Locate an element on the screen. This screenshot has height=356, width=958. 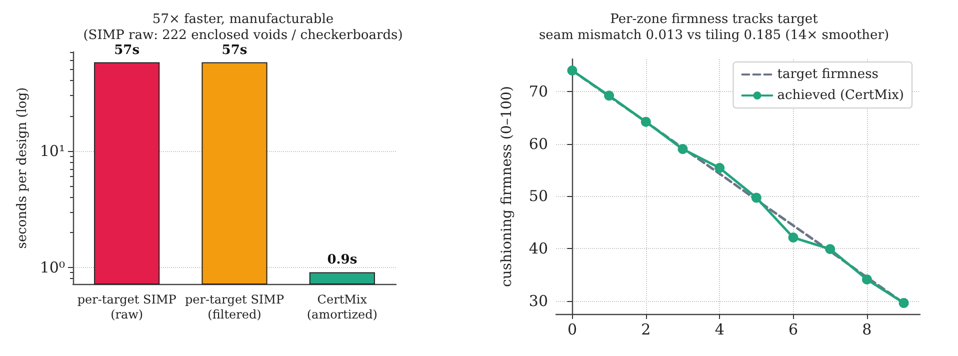
y-axis-title: cushioning firmness (0–100) is located at coordinates (507, 186).